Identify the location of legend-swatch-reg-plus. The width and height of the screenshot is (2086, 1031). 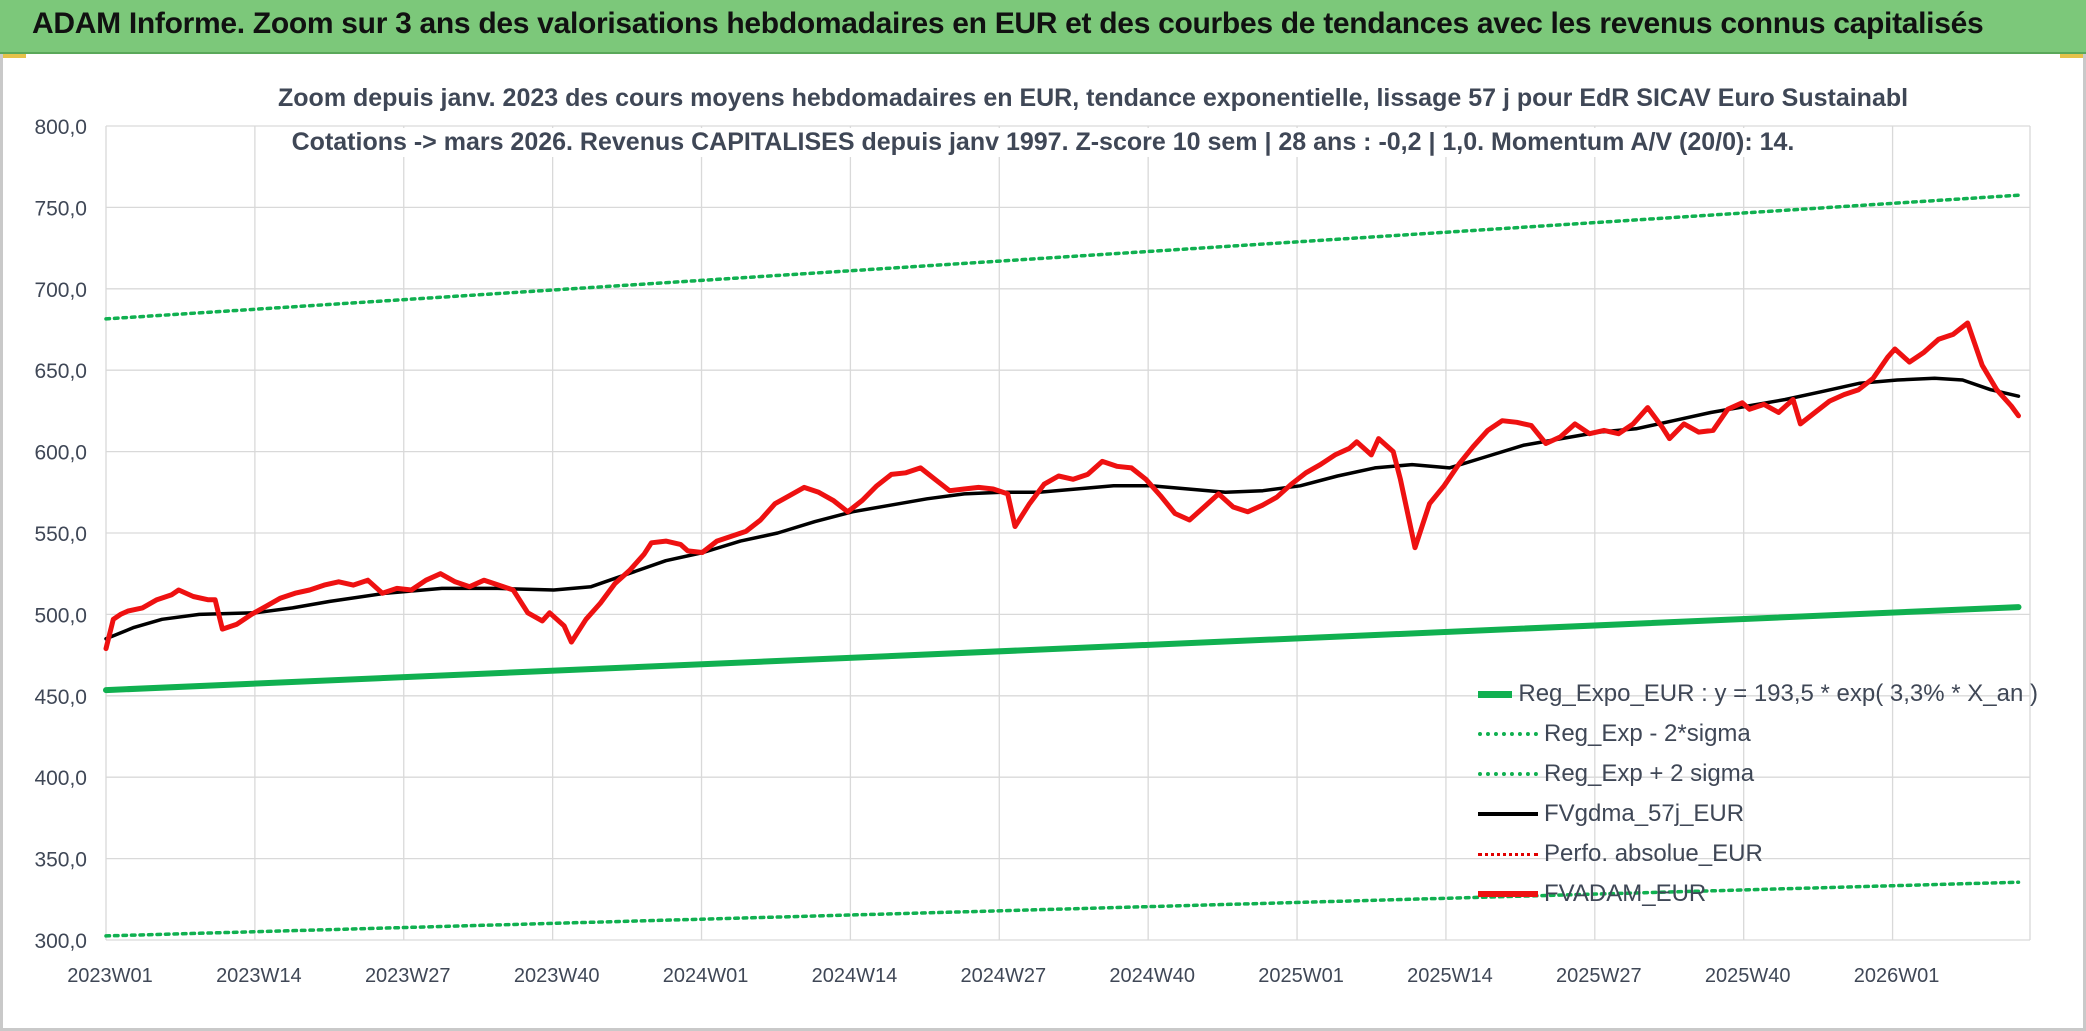
(1508, 774).